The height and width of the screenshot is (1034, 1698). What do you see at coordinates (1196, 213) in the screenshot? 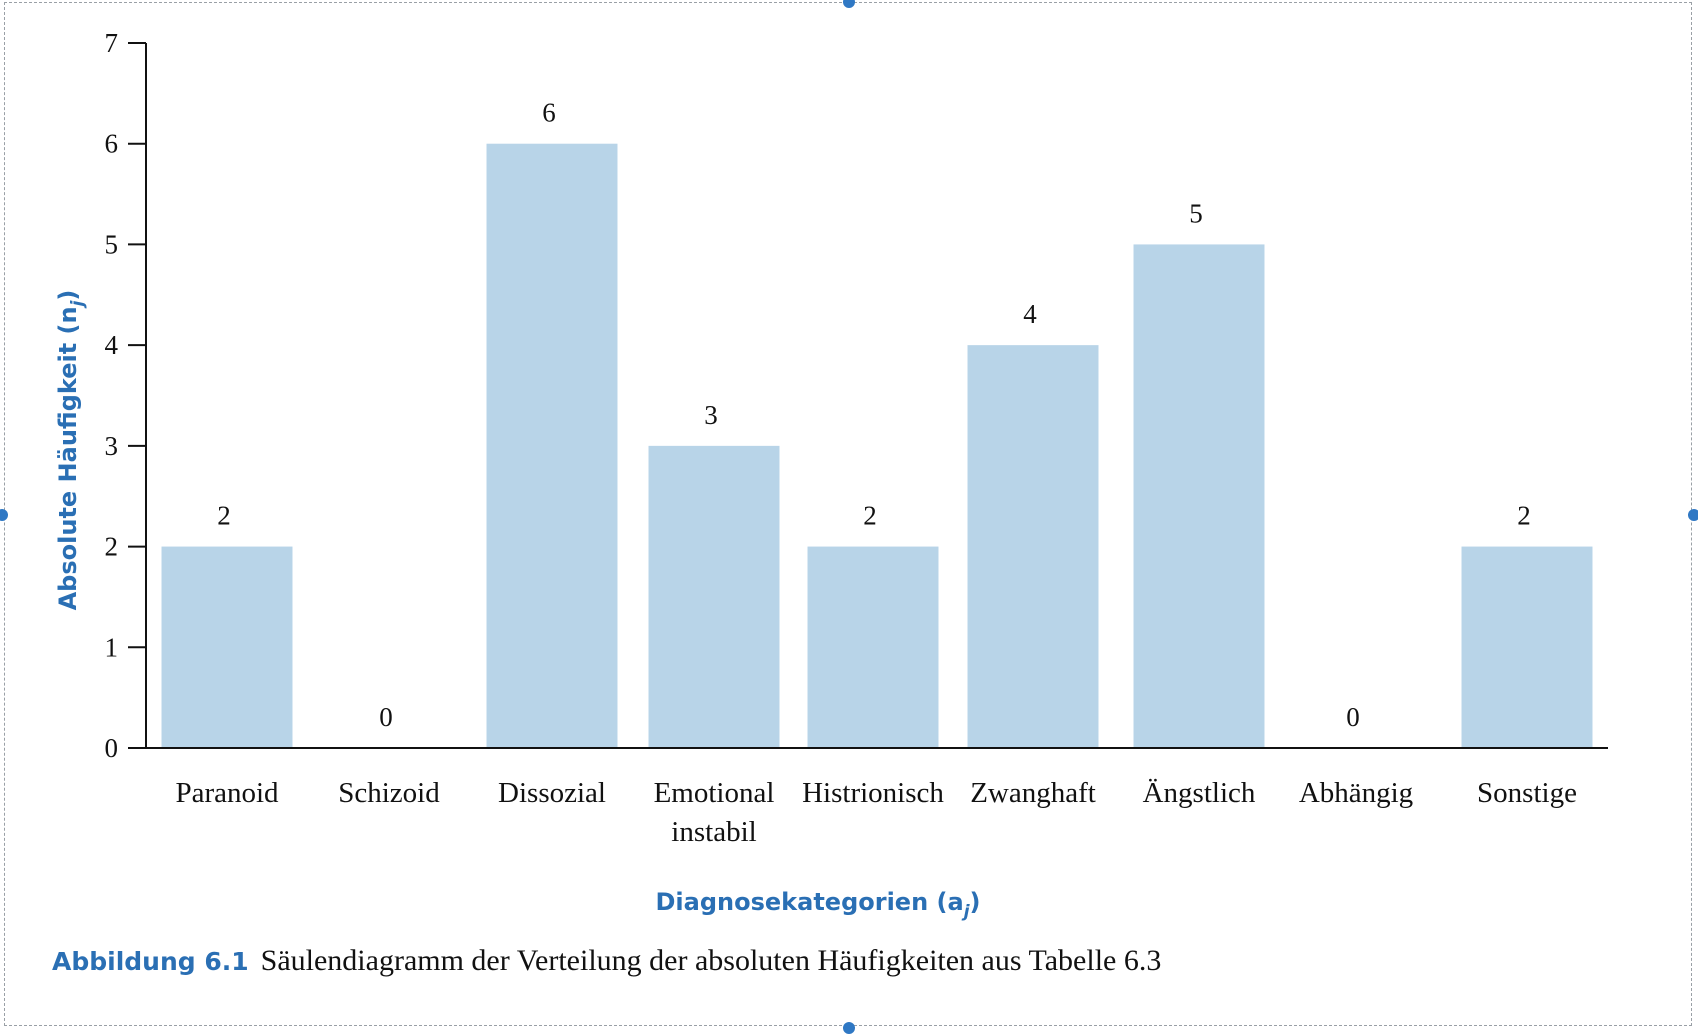
I see `bar-value-label: 5` at bounding box center [1196, 213].